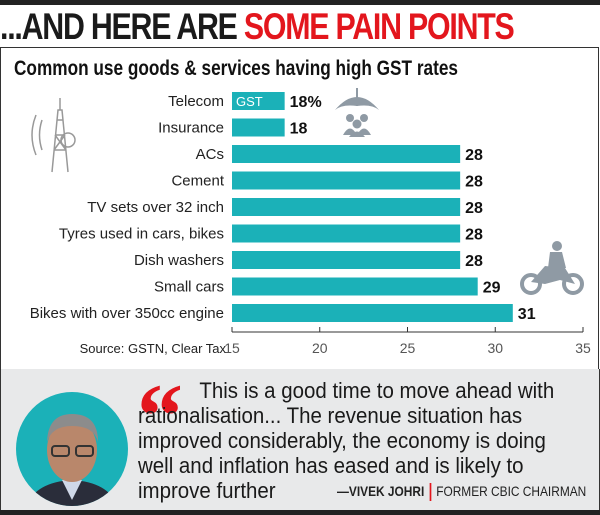 The image size is (600, 515). What do you see at coordinates (232, 348) in the screenshot?
I see `x-tick-label: 15` at bounding box center [232, 348].